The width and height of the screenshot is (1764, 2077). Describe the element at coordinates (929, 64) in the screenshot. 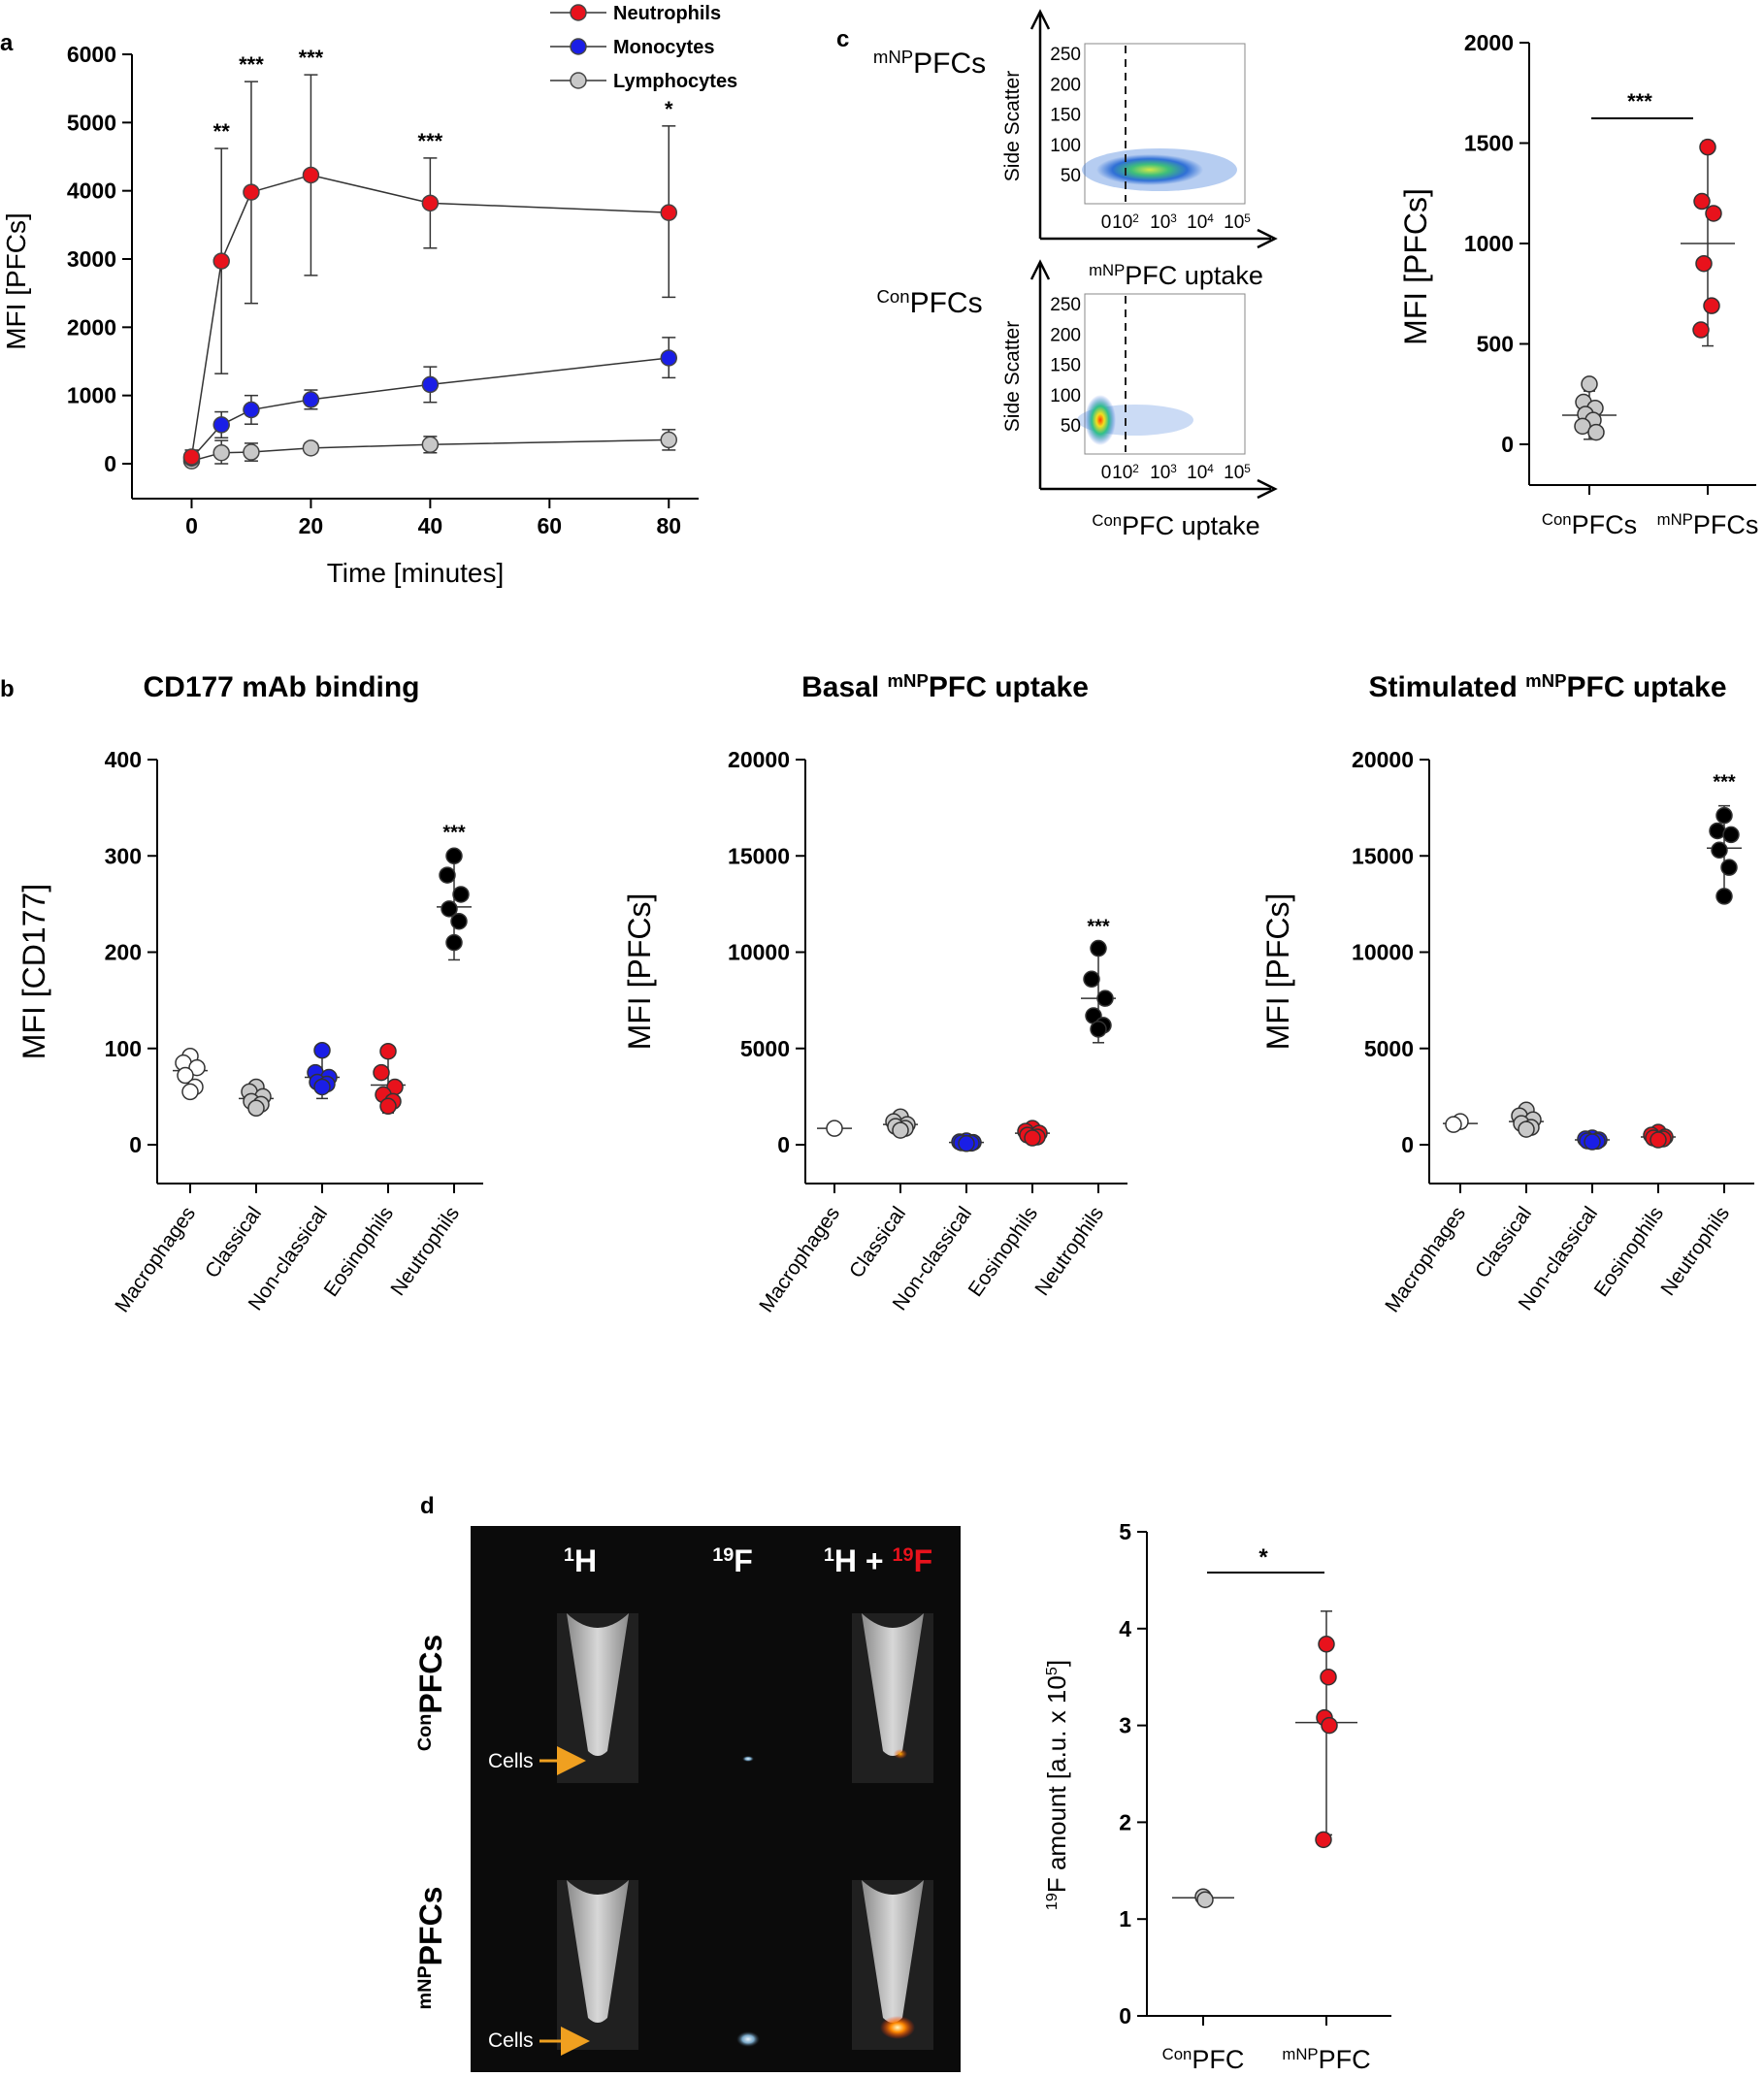

I see `flow-plot-mnp-name: mNPPFCs` at that location.